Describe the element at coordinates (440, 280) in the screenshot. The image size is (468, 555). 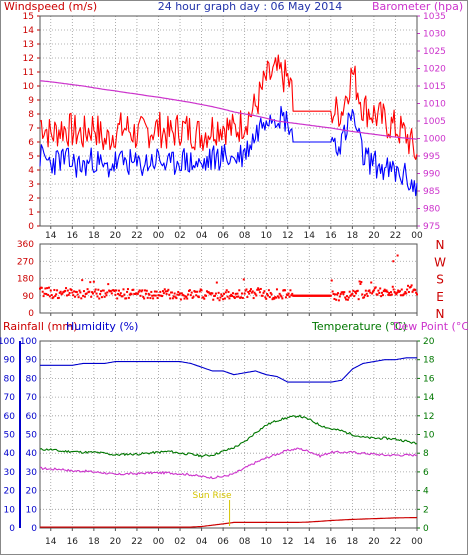
I see `compass-label: S` at that location.